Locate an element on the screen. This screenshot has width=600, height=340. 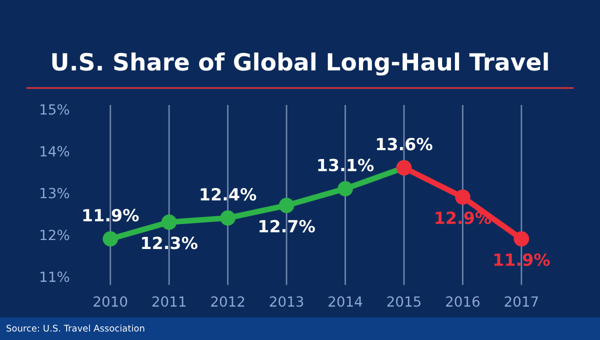
y-tick-label: 12% is located at coordinates (55, 235).